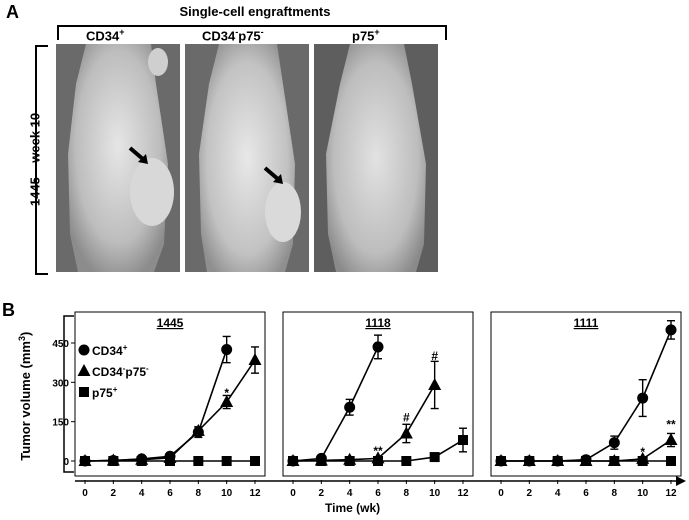 Image resolution: width=689 pixels, height=520 pixels. I want to click on y-tick-label: 0, so click(66, 462).